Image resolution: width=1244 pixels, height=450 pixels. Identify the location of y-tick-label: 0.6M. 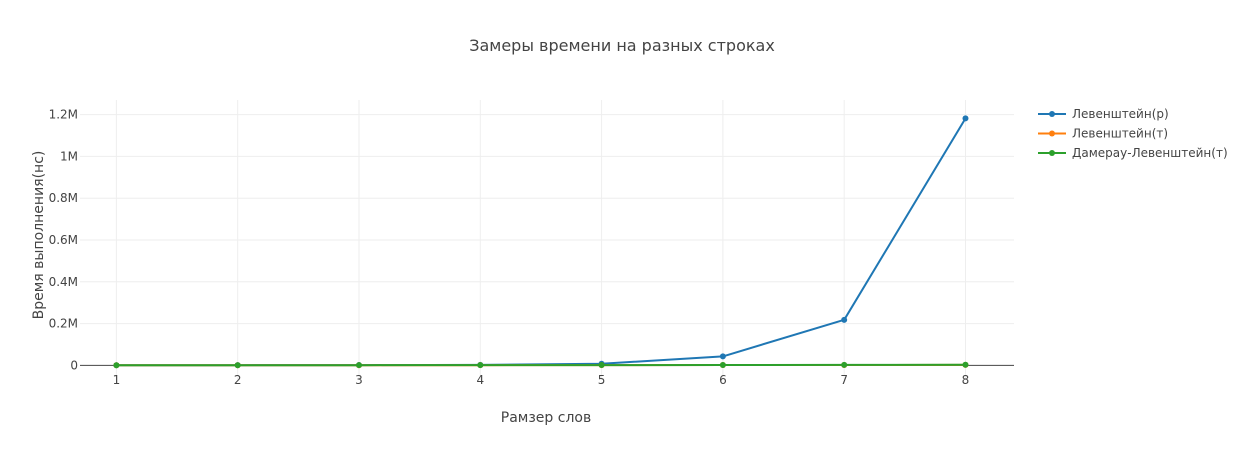
(63, 240).